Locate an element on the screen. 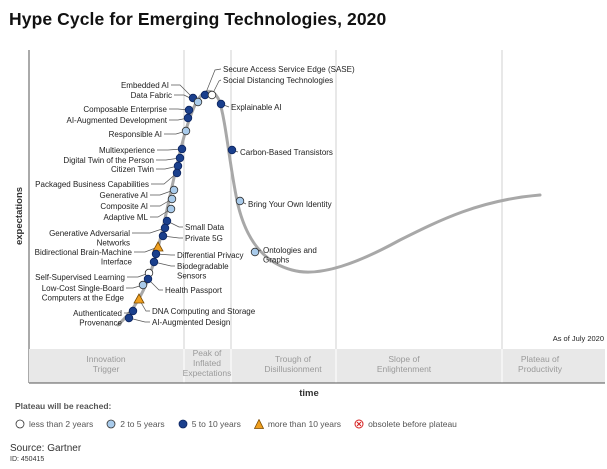 This screenshot has height=469, width=607. legend-item-lt2: less than 2 years is located at coordinates (54, 424).